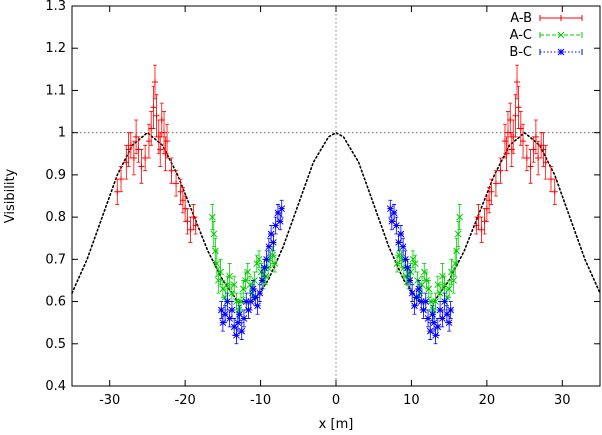 Image resolution: width=602 pixels, height=435 pixels. I want to click on legend-label: A-B, so click(521, 18).